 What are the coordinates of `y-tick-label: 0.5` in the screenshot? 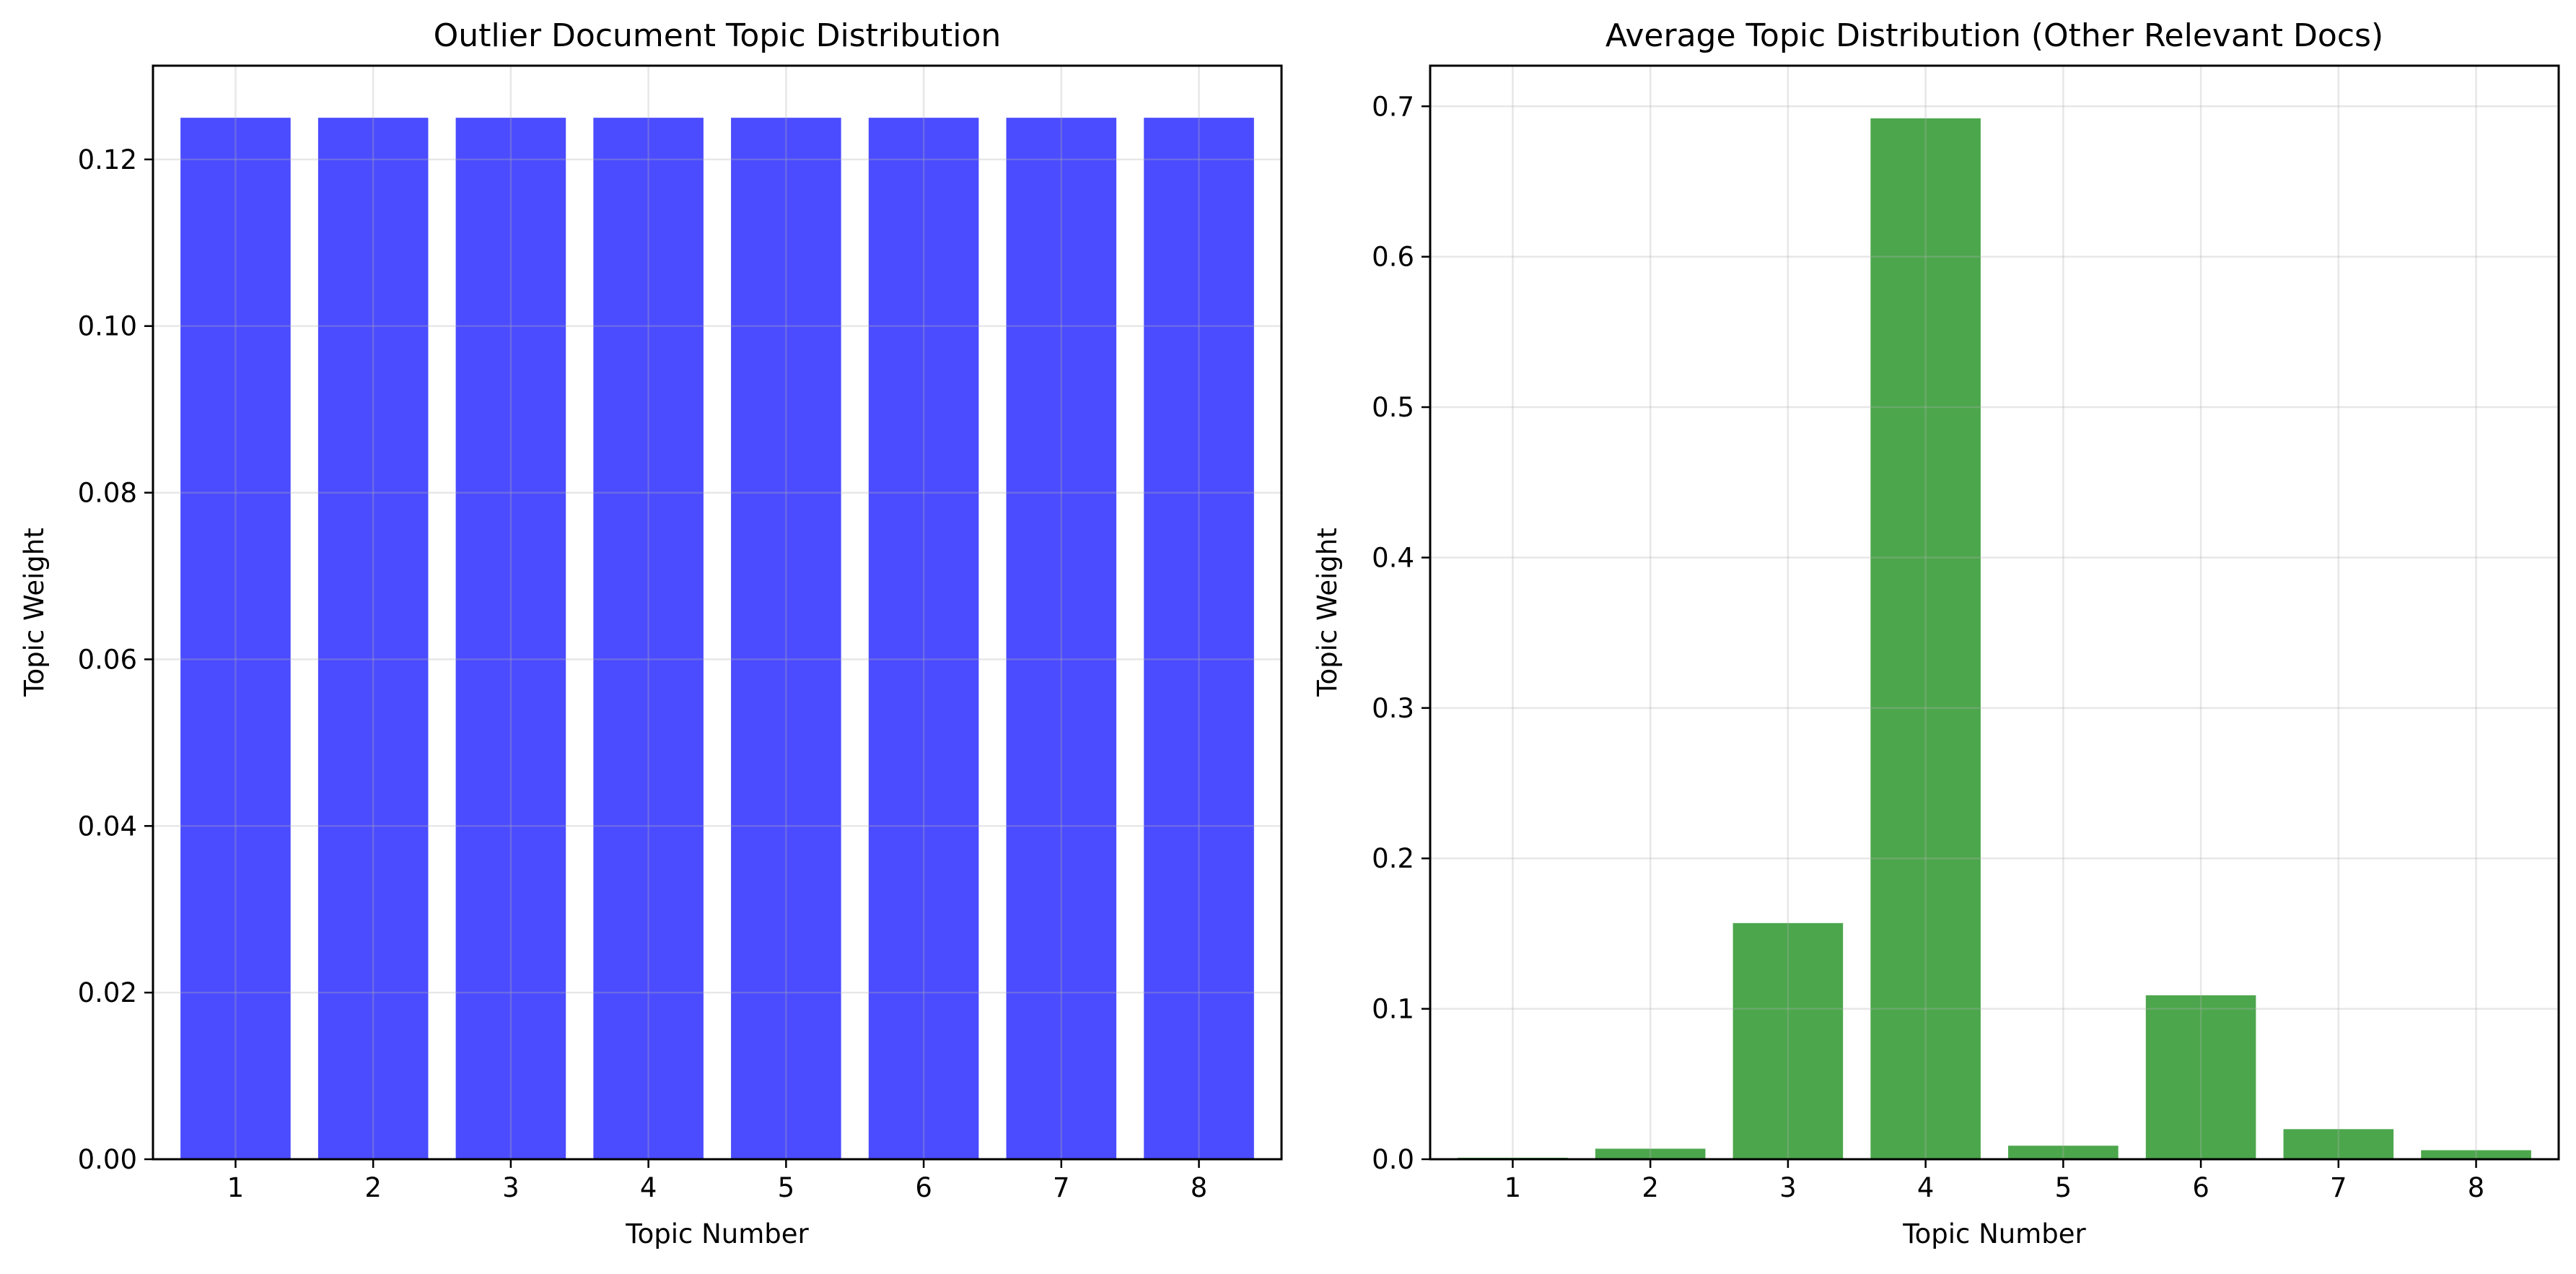 It's located at (1393, 407).